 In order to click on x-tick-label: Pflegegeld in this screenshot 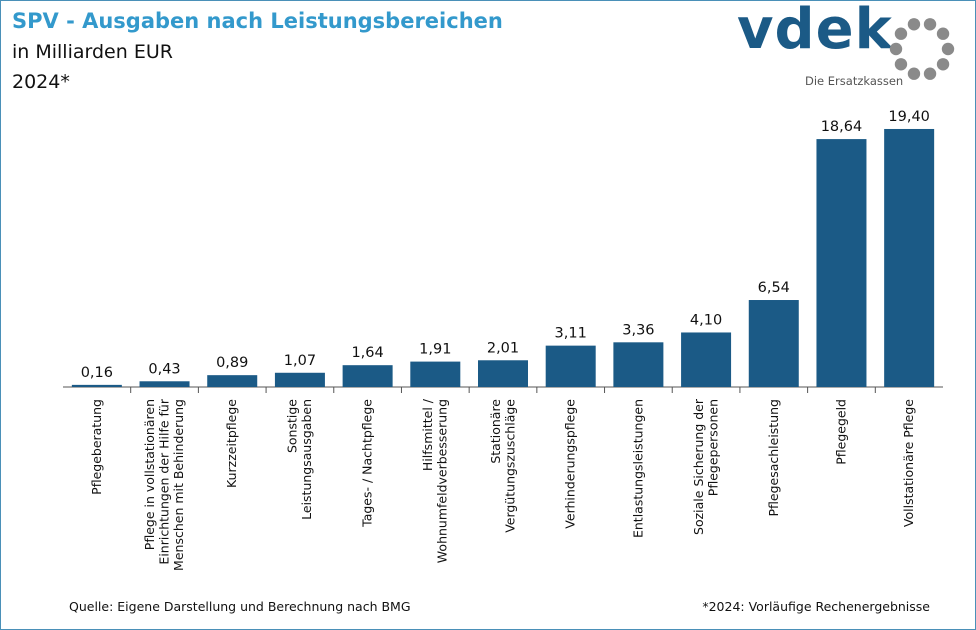, I will do `click(840, 432)`.